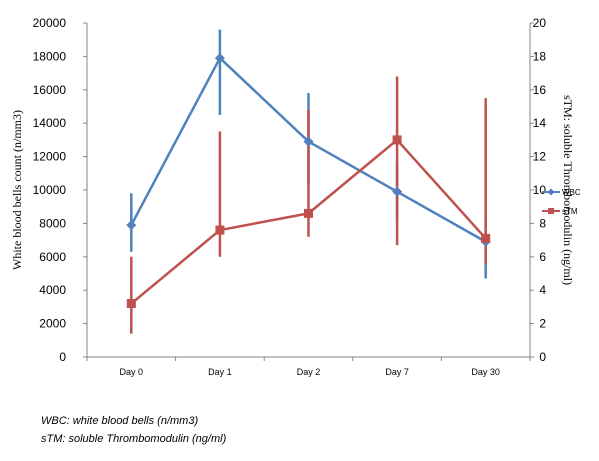  I want to click on y-right-tick-label: 4, so click(542, 290).